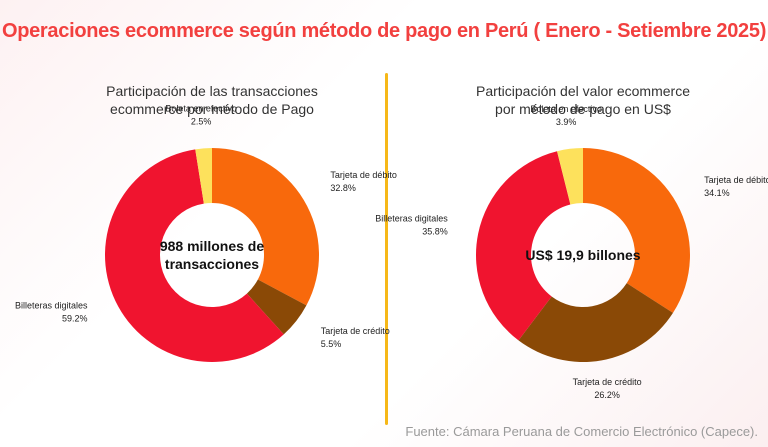 The image size is (768, 447). I want to click on value-label: 5.5%, so click(331, 344).